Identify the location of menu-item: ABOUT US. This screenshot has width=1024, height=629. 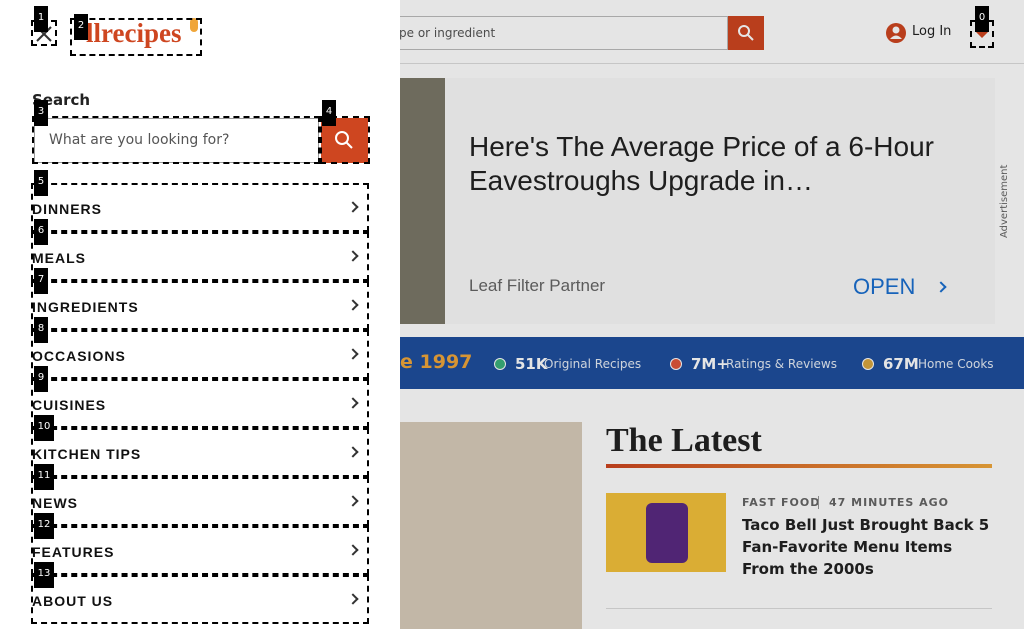
(200, 599).